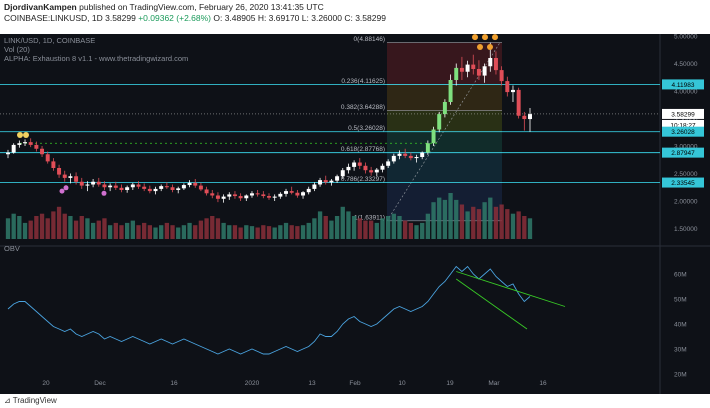  I want to click on x-tick-label: 13, so click(312, 383).